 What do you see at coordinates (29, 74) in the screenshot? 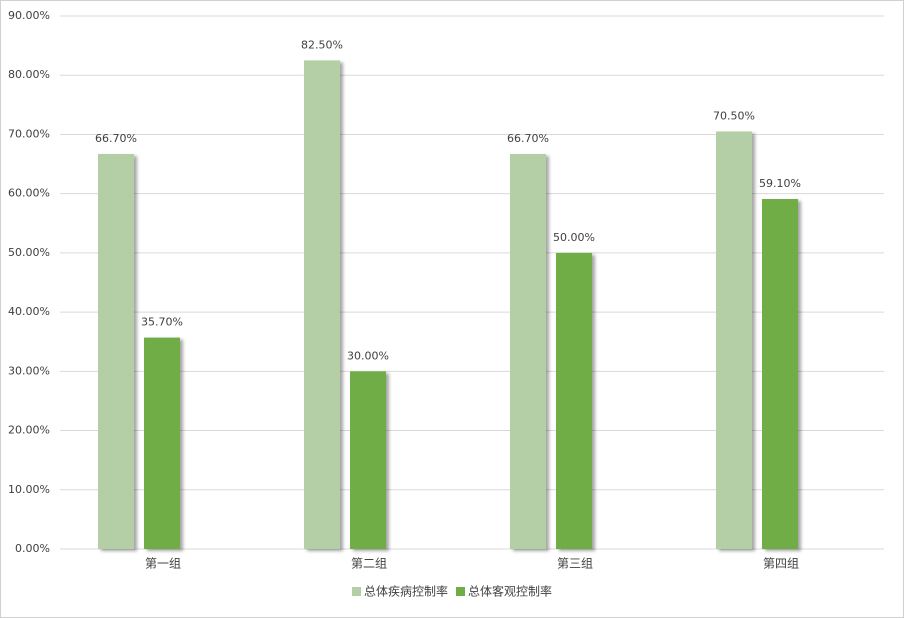
I see `y-tick-label: 80.00%` at bounding box center [29, 74].